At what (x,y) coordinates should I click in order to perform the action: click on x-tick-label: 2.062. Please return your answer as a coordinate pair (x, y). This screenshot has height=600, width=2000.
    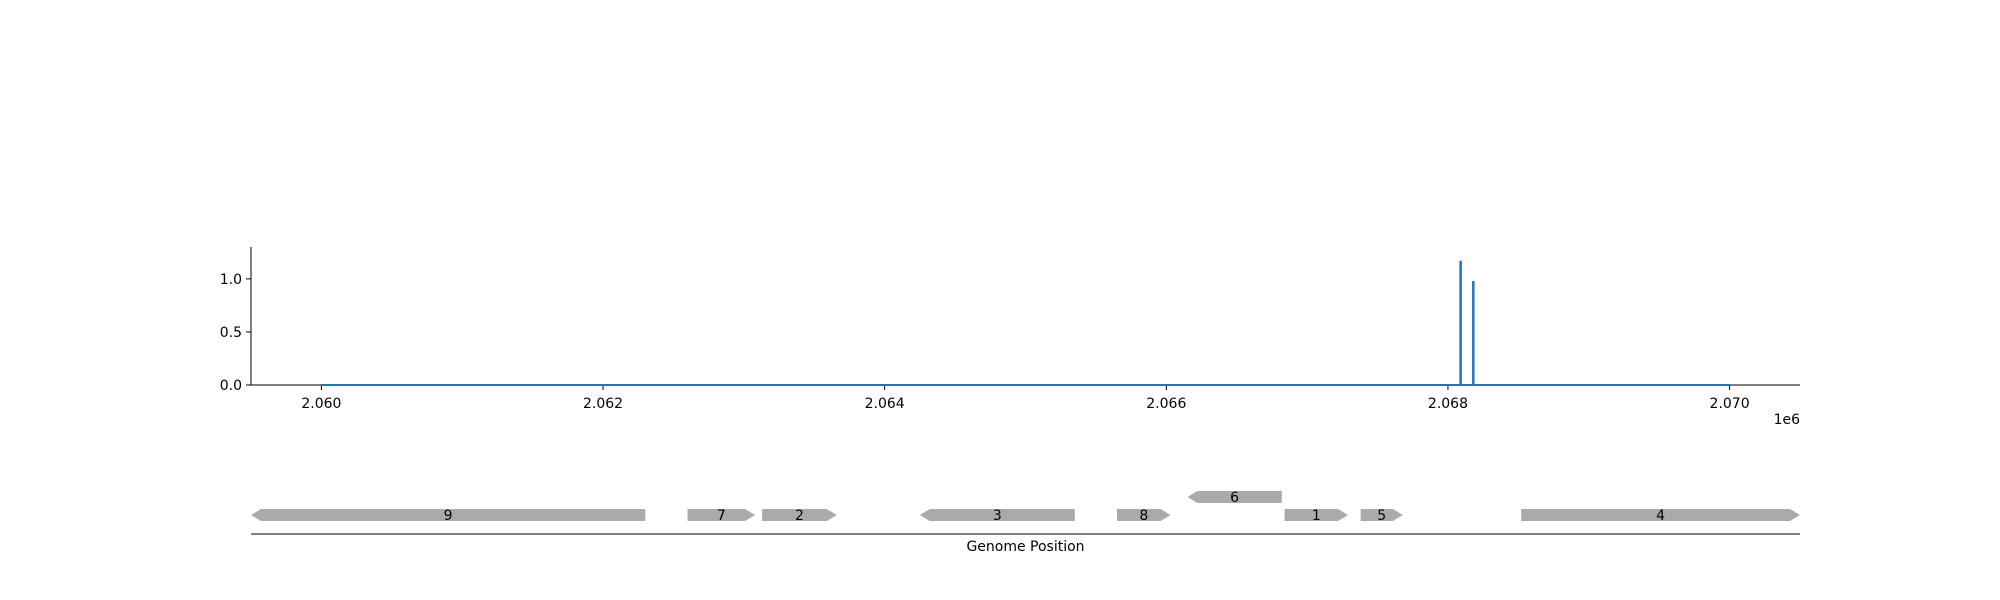
    Looking at the image, I should click on (603, 404).